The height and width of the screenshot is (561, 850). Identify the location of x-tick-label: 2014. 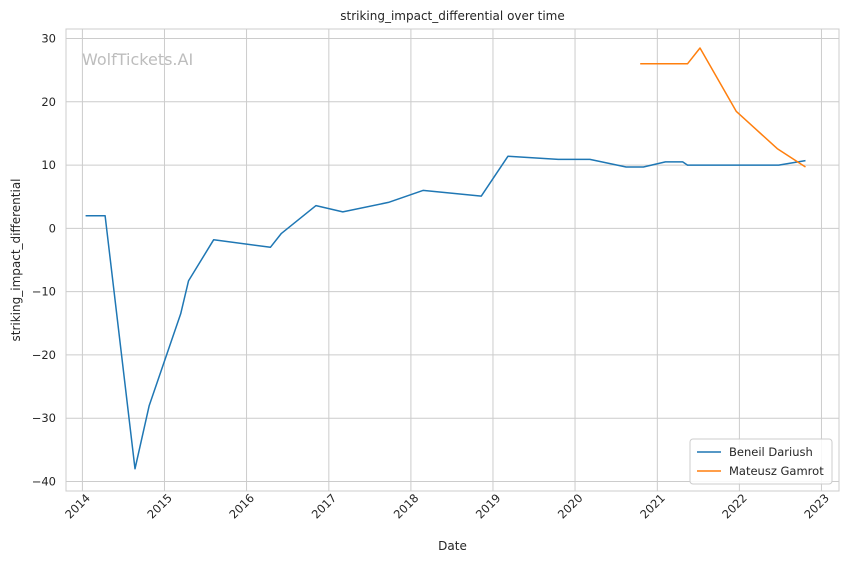
(77, 506).